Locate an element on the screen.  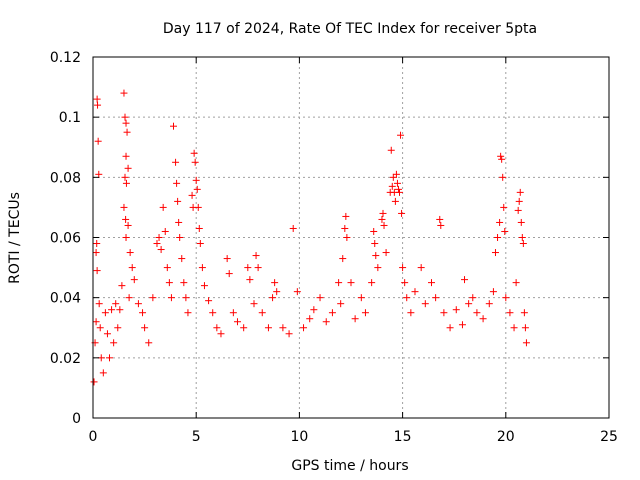
y-tick-label: 0.08 is located at coordinates (65, 178).